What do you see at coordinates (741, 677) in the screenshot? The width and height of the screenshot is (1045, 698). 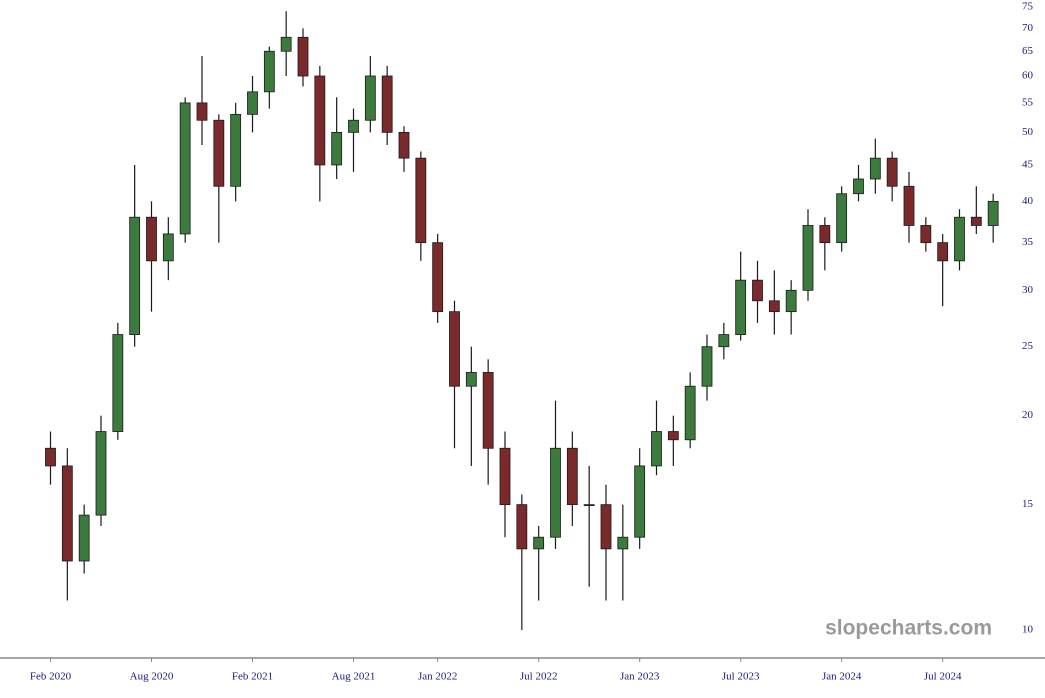 I see `x-tick-label: Jul 2023` at bounding box center [741, 677].